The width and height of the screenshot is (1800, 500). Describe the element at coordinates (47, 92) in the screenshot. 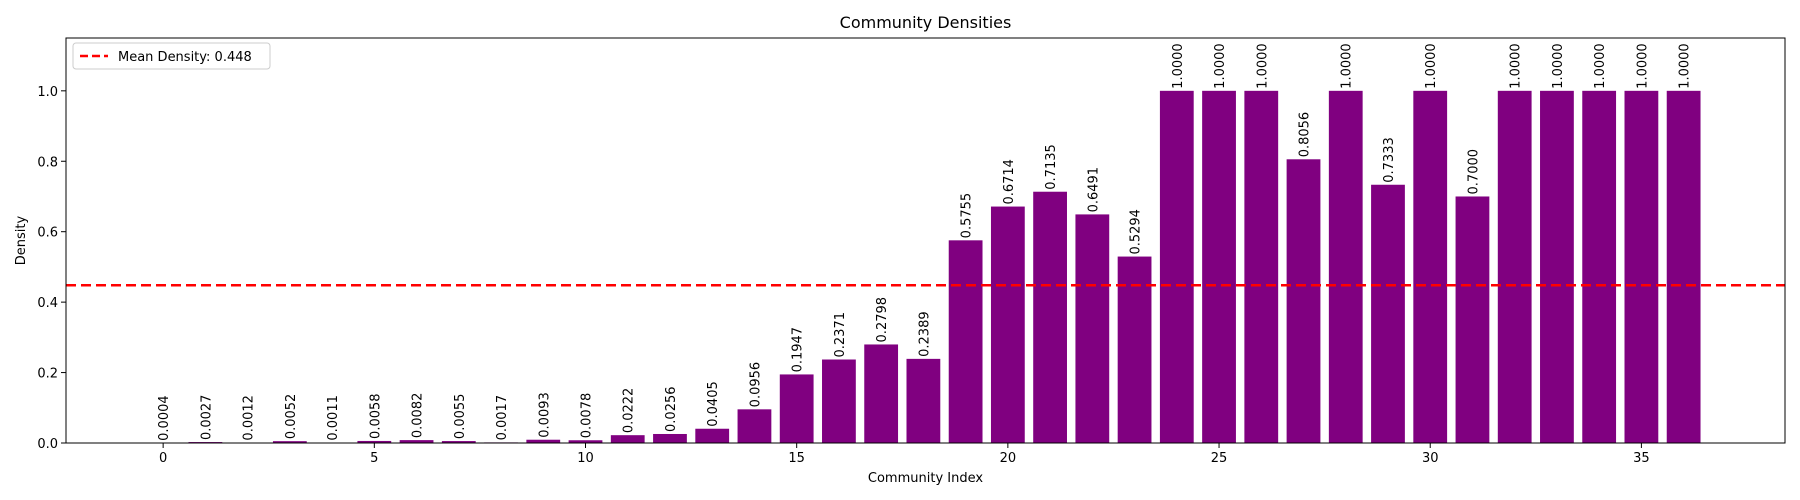

I see `y-tick-label-5: 1.0` at that location.